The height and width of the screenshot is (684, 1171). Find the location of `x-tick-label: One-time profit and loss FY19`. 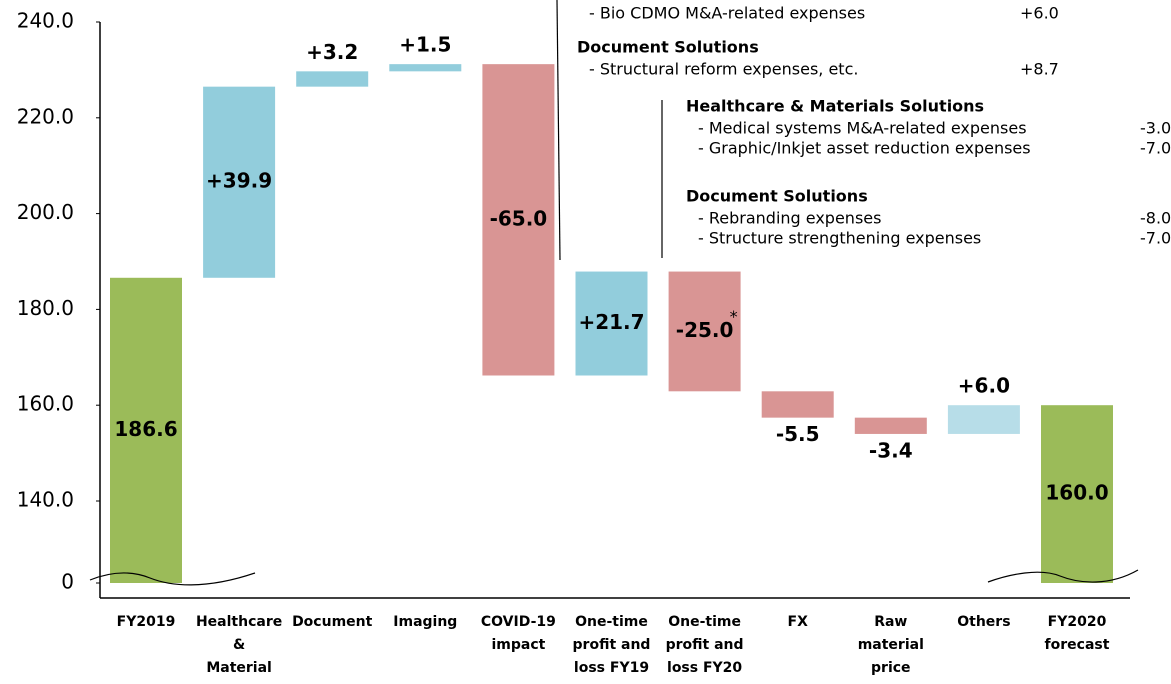

x-tick-label: One-time profit and loss FY19 is located at coordinates (612, 645).